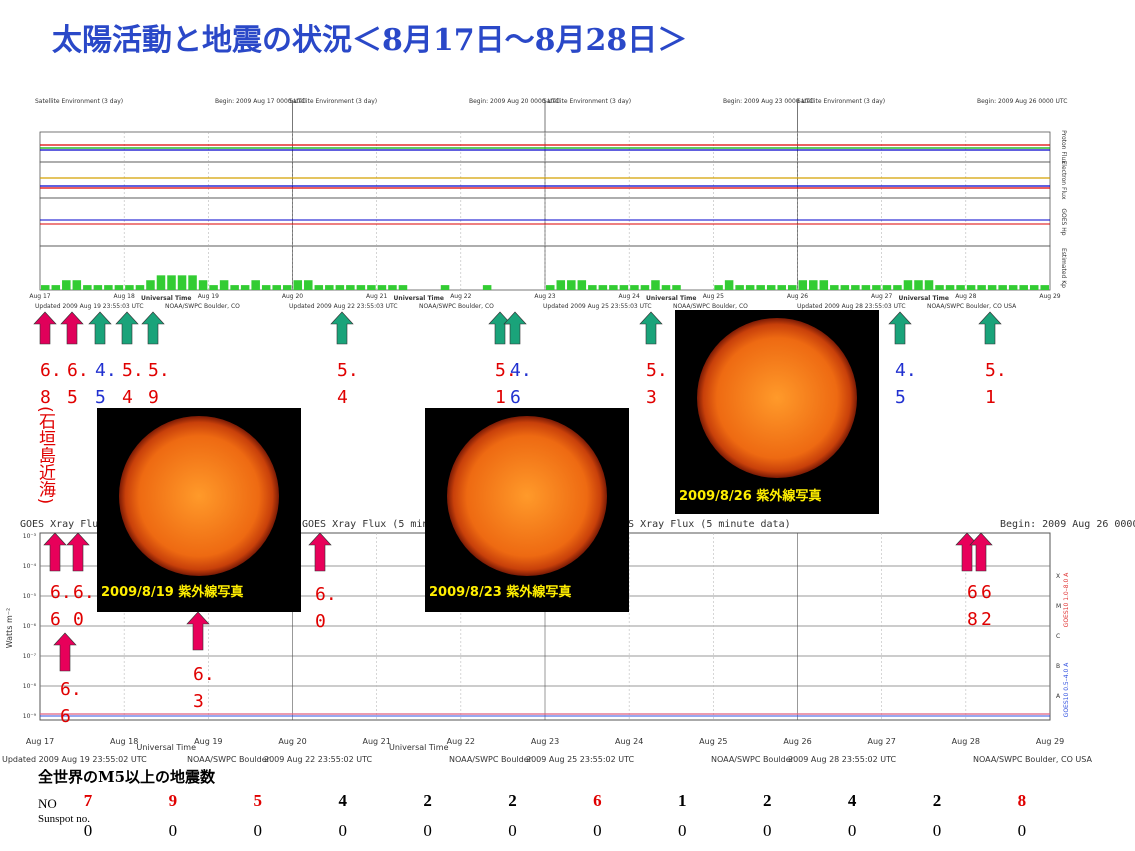 This screenshot has width=1135, height=851. What do you see at coordinates (965, 296) in the screenshot?
I see `x-tick-label: Aug 28` at bounding box center [965, 296].